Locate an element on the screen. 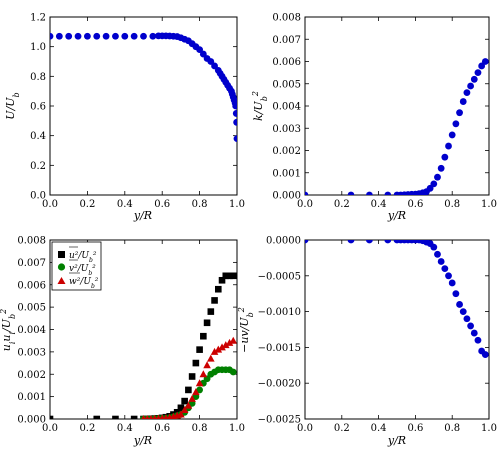 The height and width of the screenshot is (450, 500). legend-marker-triangle is located at coordinates (61, 280).